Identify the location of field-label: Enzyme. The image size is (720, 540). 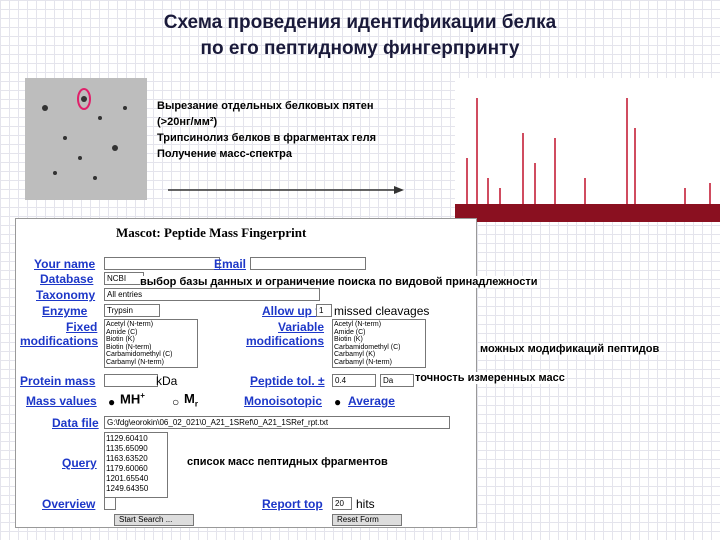
(65, 311).